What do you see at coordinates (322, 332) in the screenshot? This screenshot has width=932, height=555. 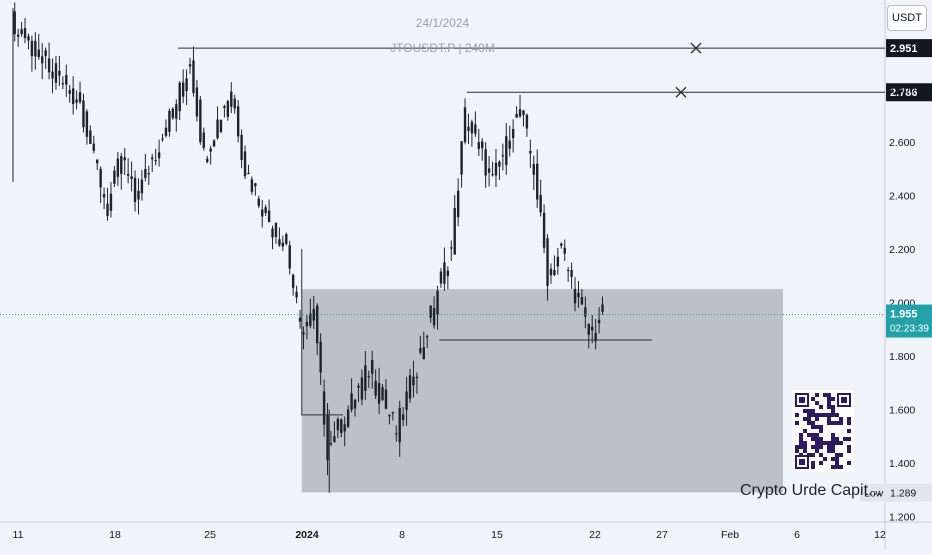 I see `step-line` at bounding box center [322, 332].